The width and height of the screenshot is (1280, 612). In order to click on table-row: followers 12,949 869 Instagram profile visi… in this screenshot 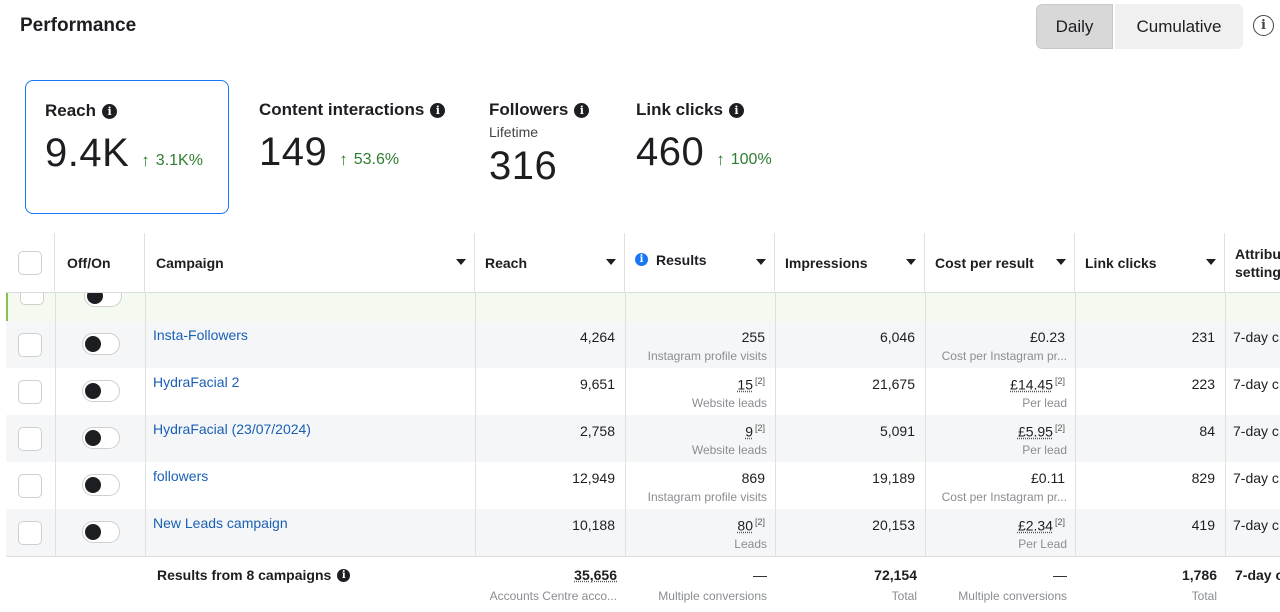, I will do `click(643, 485)`.